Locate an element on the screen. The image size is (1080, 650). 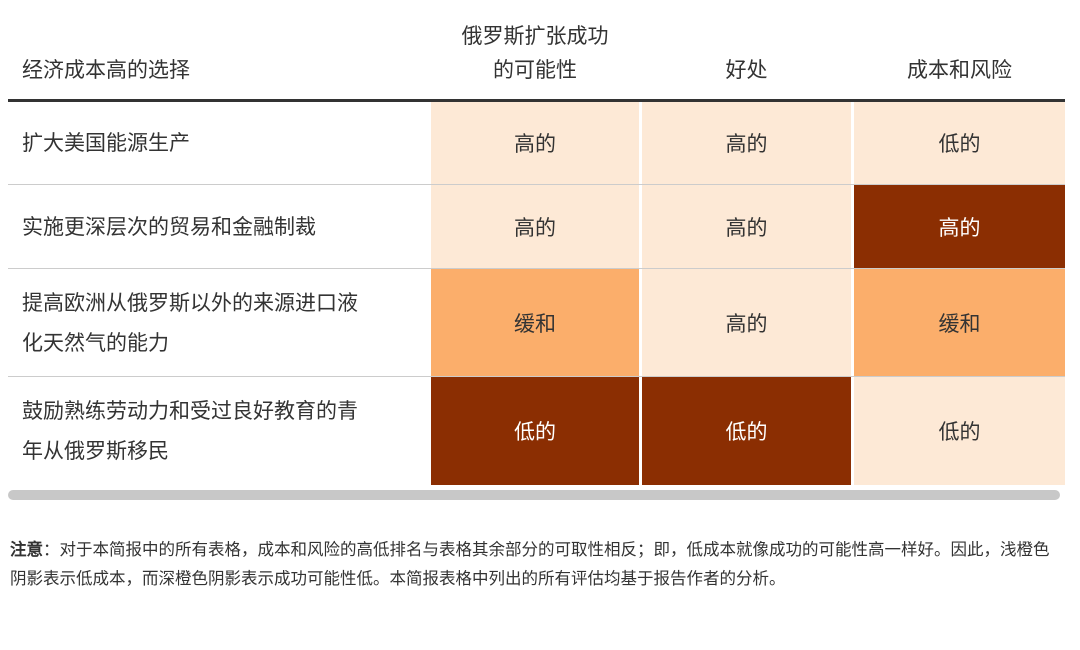
table-row: 扩大美国能源生产 高的 高的 低的 is located at coordinates (536, 143).